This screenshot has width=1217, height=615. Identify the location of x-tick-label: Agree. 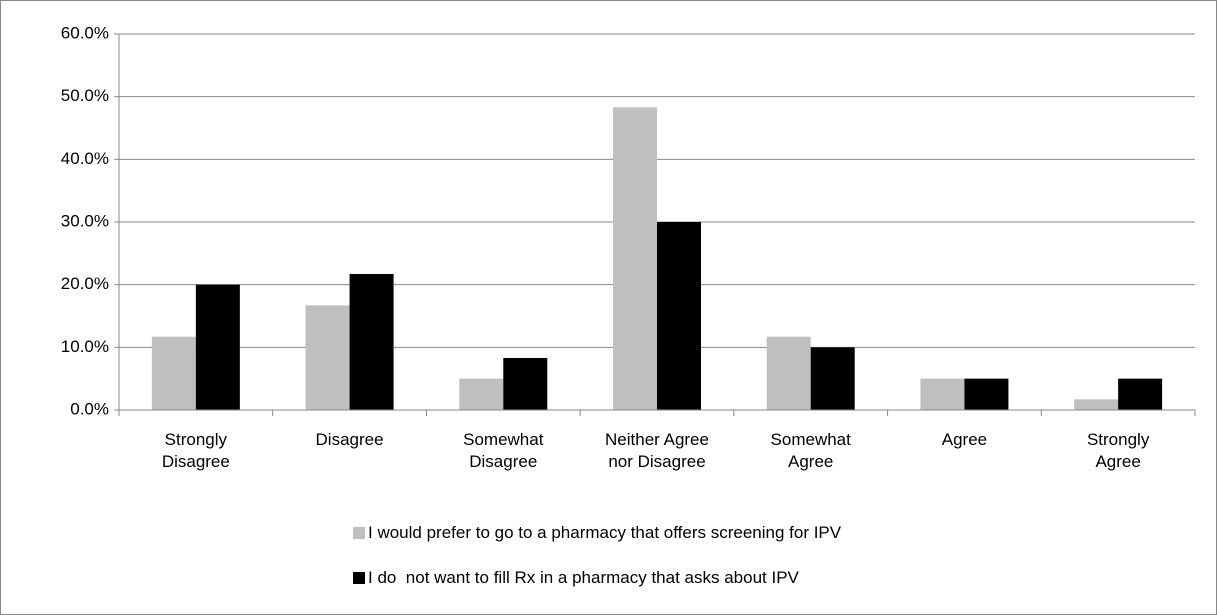
(964, 439).